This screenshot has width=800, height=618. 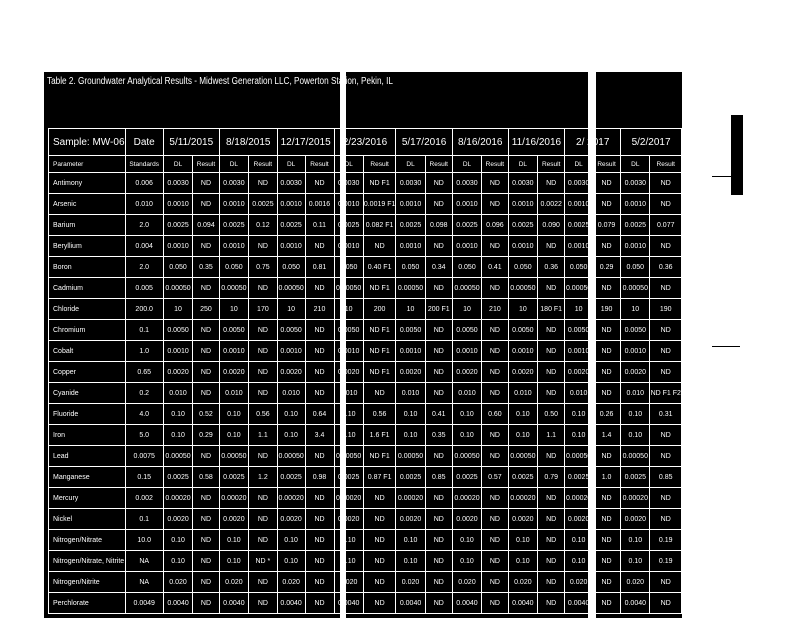 I want to click on result-cell: 0.098, so click(x=438, y=225).